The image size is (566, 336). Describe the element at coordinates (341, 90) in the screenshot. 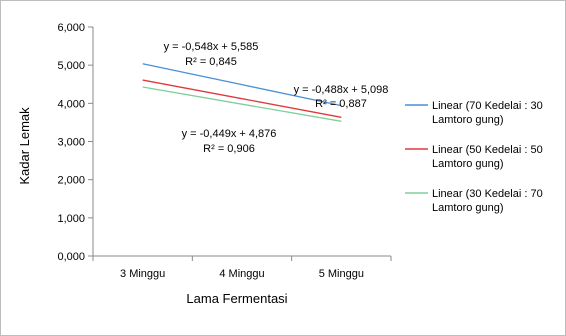

I see `equation-label: y = -0,488x + 5,098` at that location.